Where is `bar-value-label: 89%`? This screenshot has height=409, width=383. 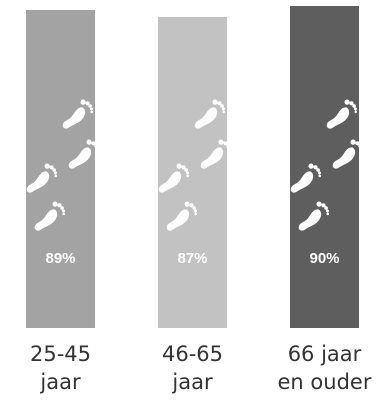
bar-value-label: 89% is located at coordinates (60, 258).